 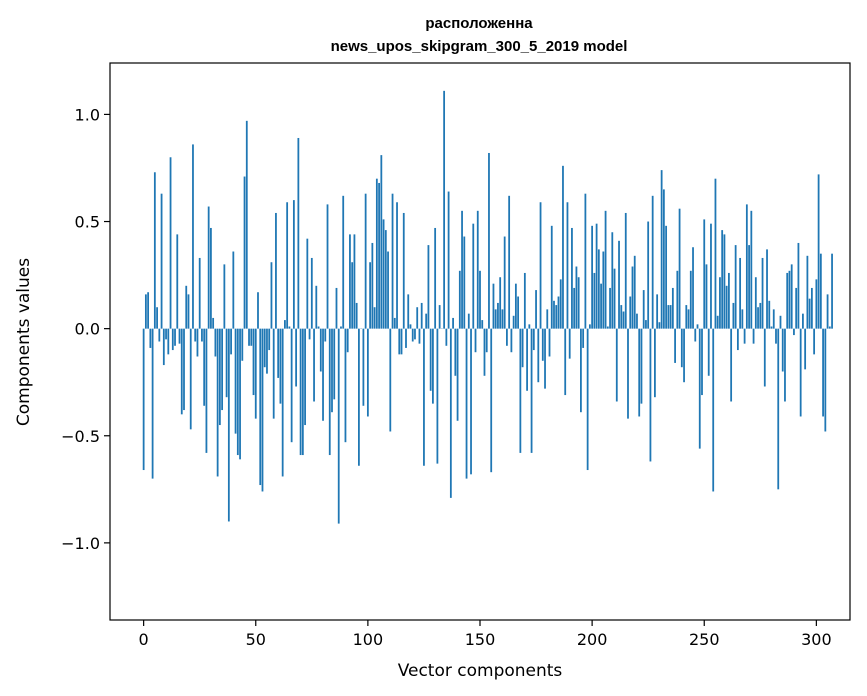 What do you see at coordinates (485, 634) in the screenshot?
I see `x-axis: 0 50 100 150 200 250 300` at bounding box center [485, 634].